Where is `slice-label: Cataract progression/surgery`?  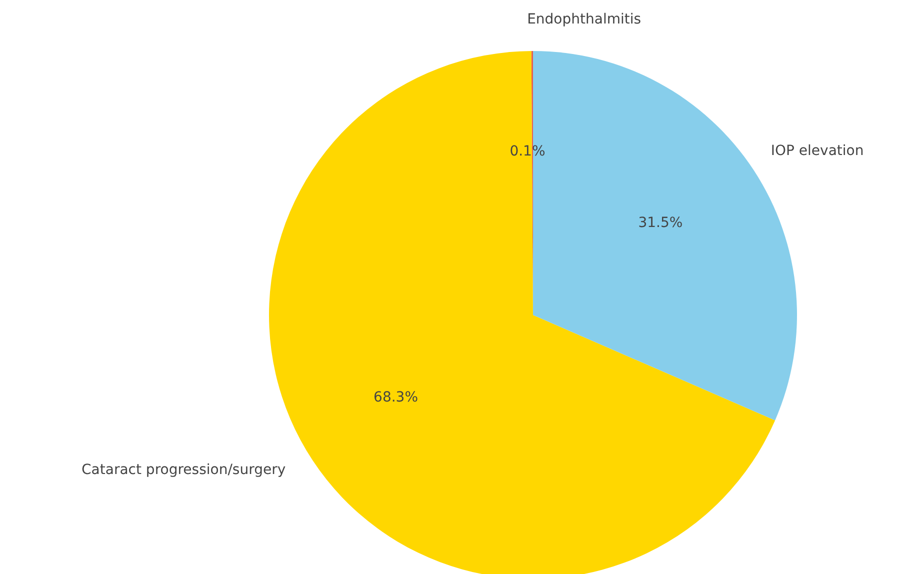 slice-label: Cataract progression/surgery is located at coordinates (184, 470).